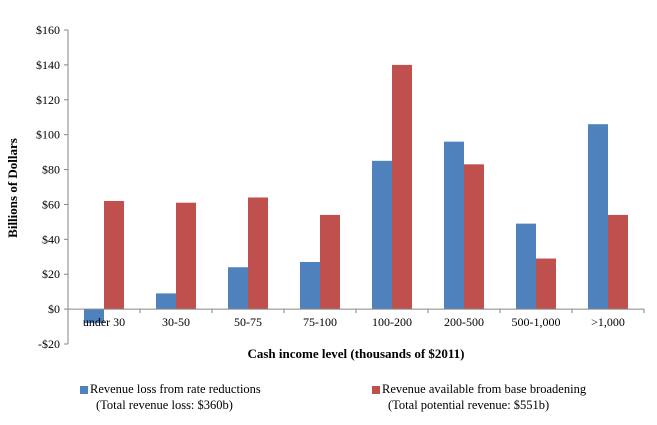 The image size is (657, 425). Describe the element at coordinates (52, 187) in the screenshot. I see `y-axis-ticks: -$20 $0 $20 $40 $60 $80 $100 $120 $140 $160` at that location.